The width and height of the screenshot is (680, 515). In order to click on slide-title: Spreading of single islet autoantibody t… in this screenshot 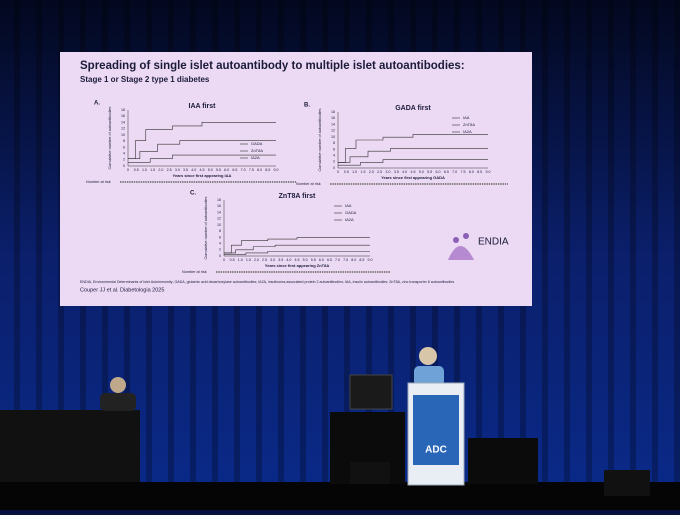, I will do `click(272, 66)`.